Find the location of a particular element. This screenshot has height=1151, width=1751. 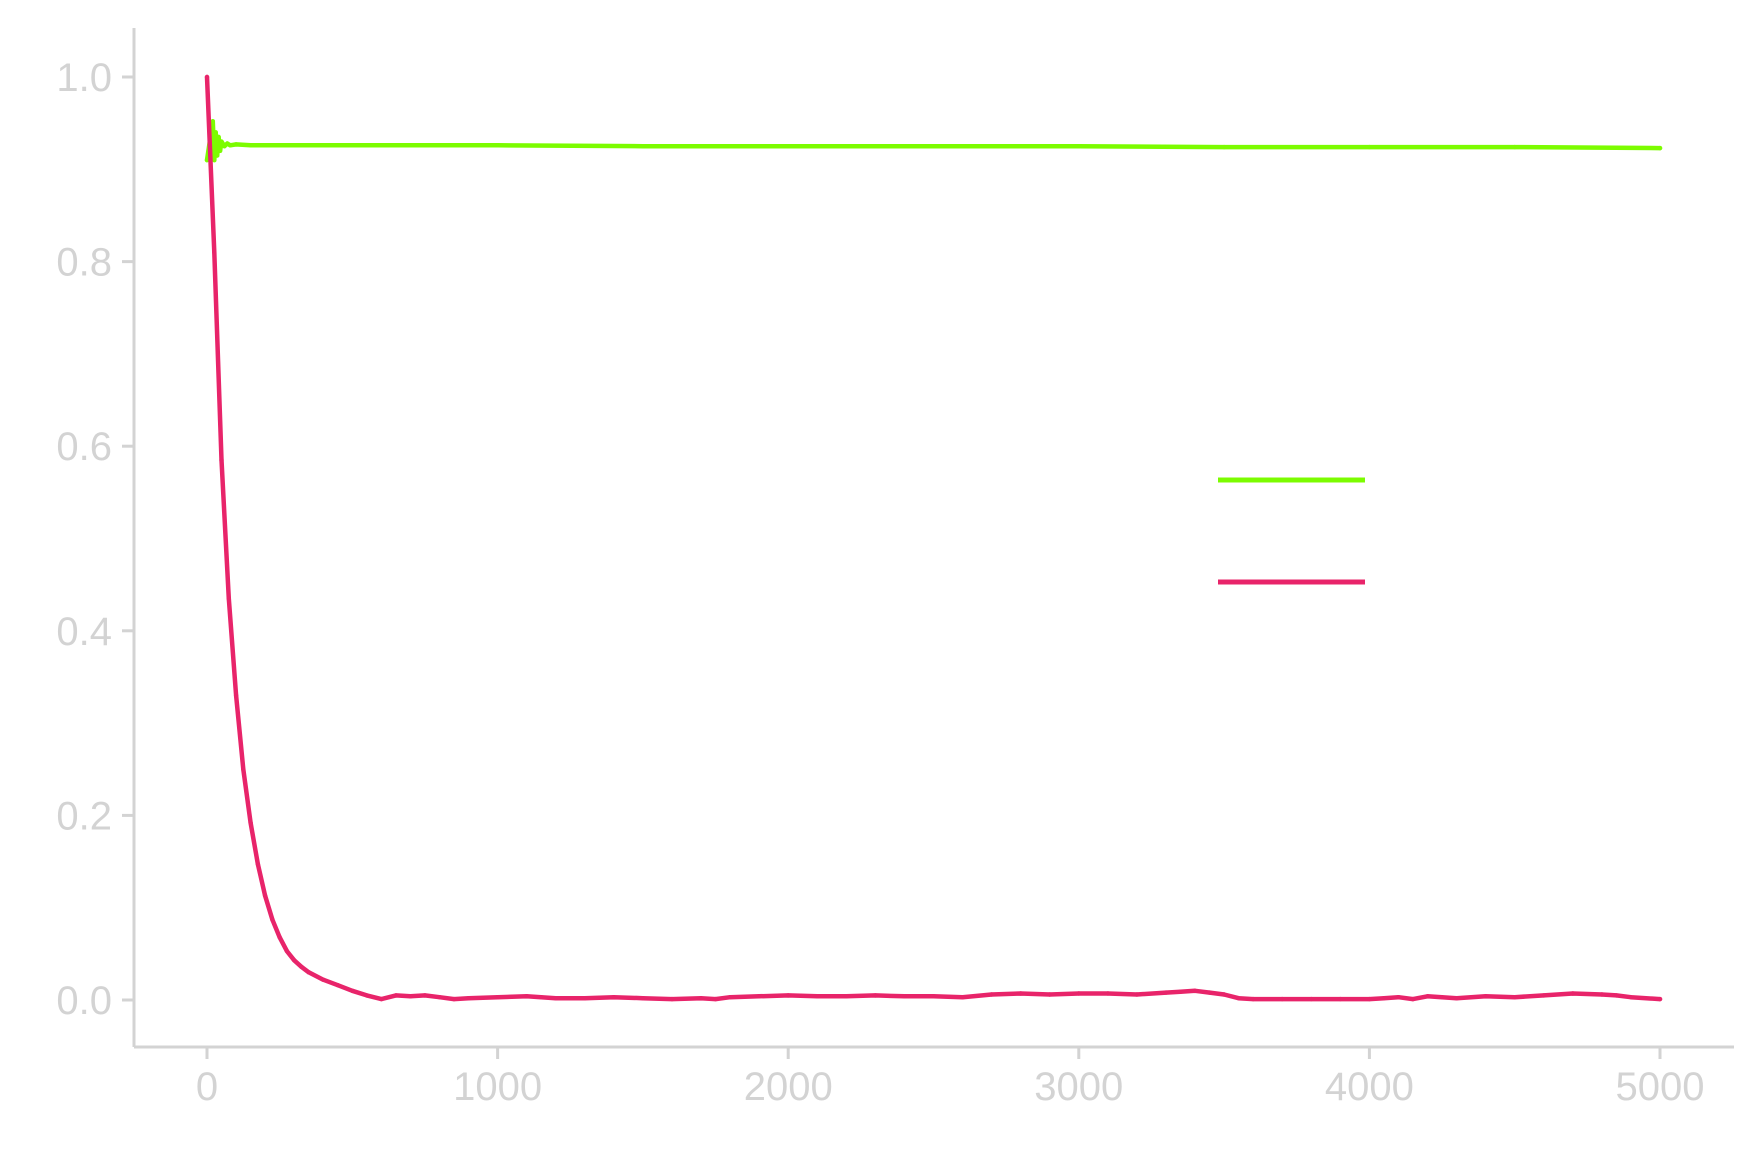

x-tick-label: 4000 is located at coordinates (1369, 1087).